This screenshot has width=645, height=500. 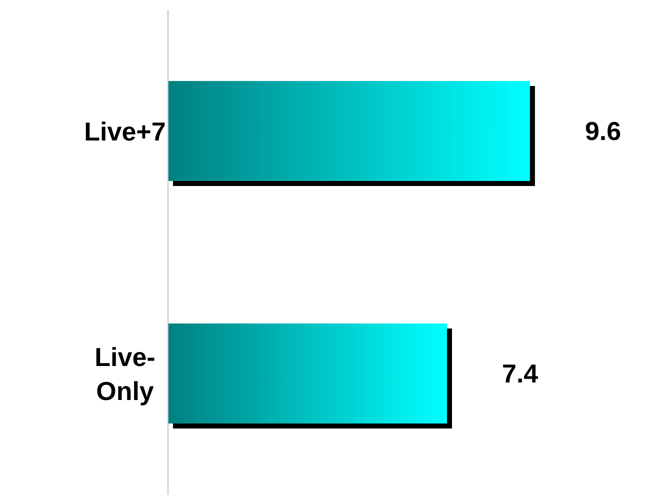 I want to click on data-label: 9.6, so click(x=603, y=131).